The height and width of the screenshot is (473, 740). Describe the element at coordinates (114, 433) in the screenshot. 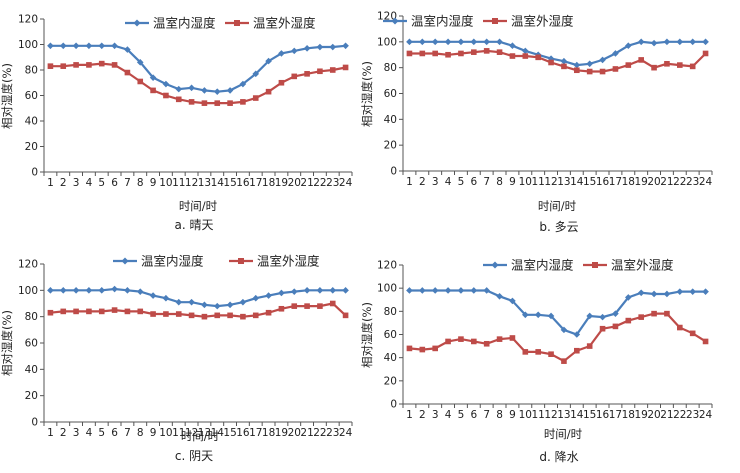

I see `x-tick-label: 6` at that location.